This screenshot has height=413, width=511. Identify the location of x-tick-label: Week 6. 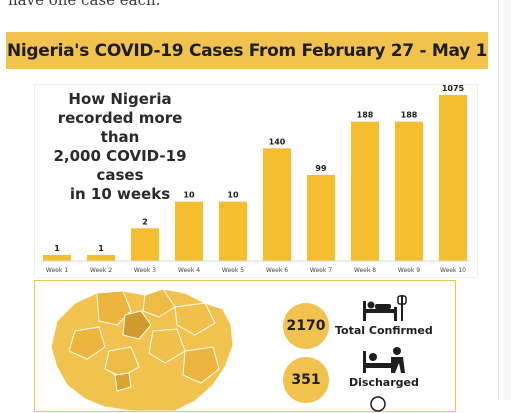
(277, 270).